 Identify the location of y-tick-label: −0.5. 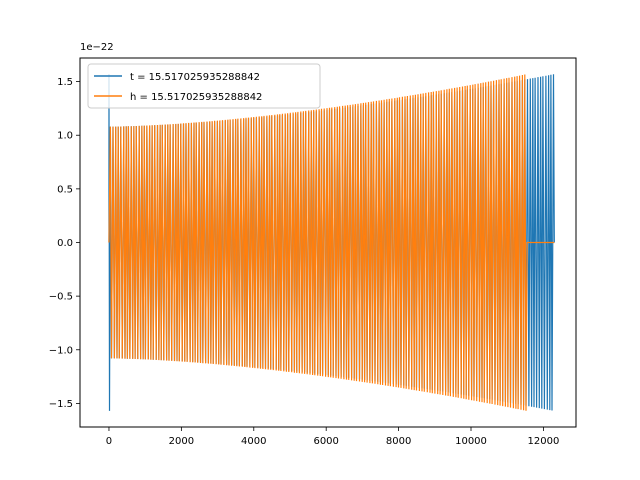
(61, 297).